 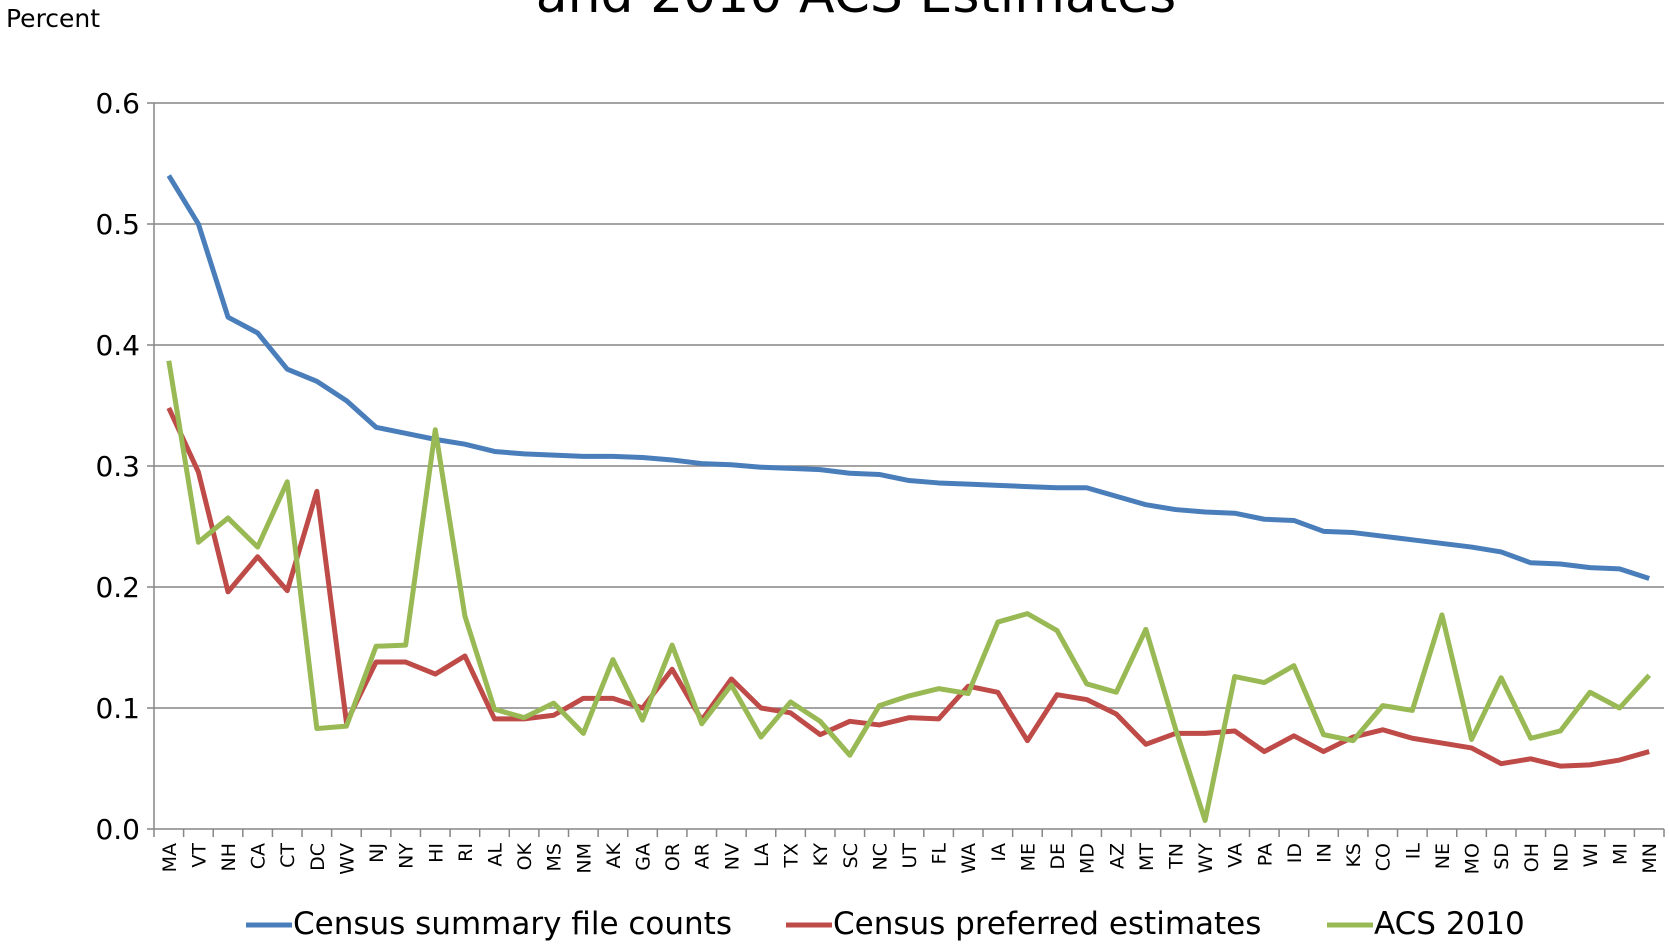 What do you see at coordinates (1449, 924) in the screenshot?
I see `legend-label: ACS 2010` at bounding box center [1449, 924].